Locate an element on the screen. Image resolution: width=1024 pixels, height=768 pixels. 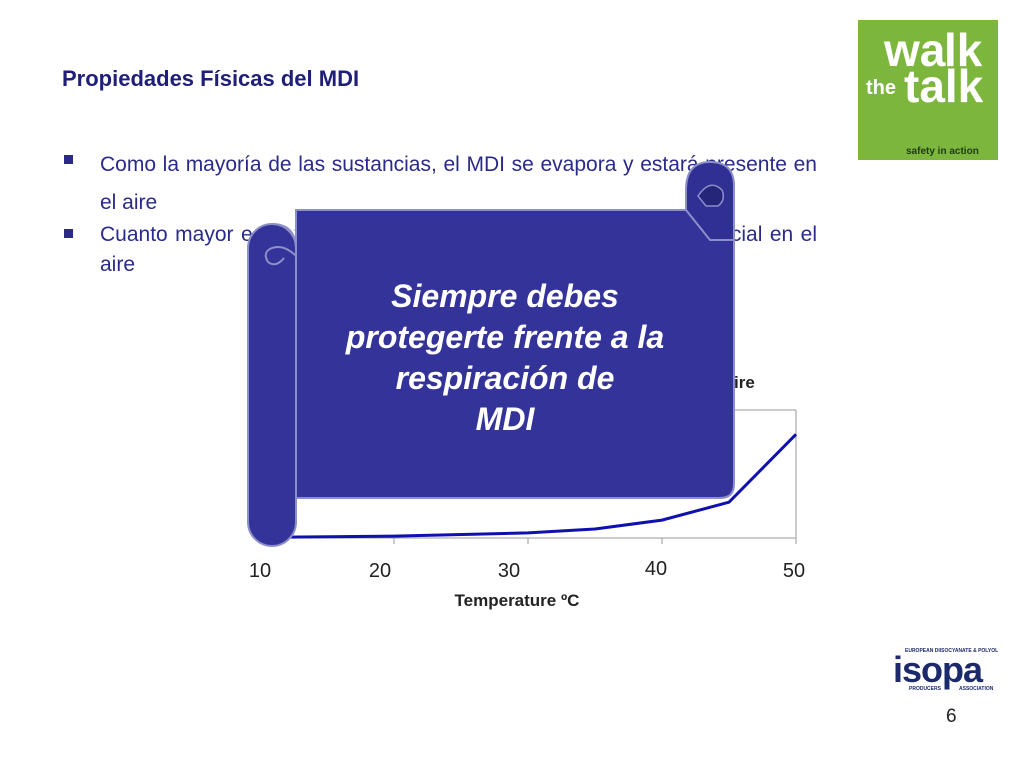
scroll-curl-inner is located at coordinates (711, 195).